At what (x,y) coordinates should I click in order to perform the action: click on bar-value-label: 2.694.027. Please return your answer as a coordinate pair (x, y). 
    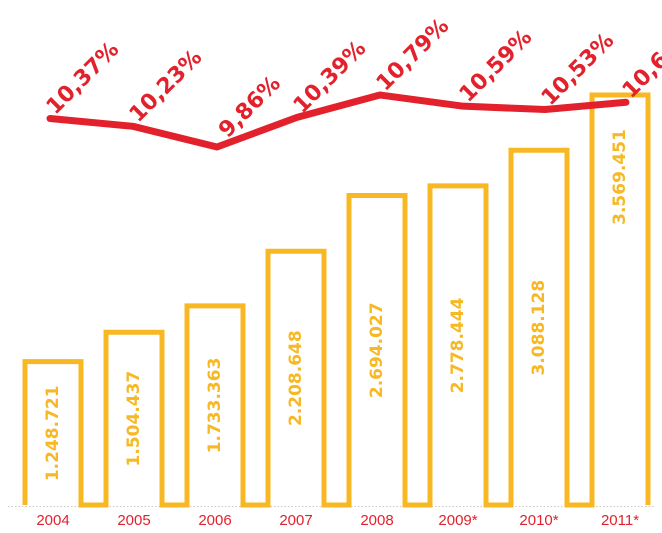
    Looking at the image, I should click on (377, 350).